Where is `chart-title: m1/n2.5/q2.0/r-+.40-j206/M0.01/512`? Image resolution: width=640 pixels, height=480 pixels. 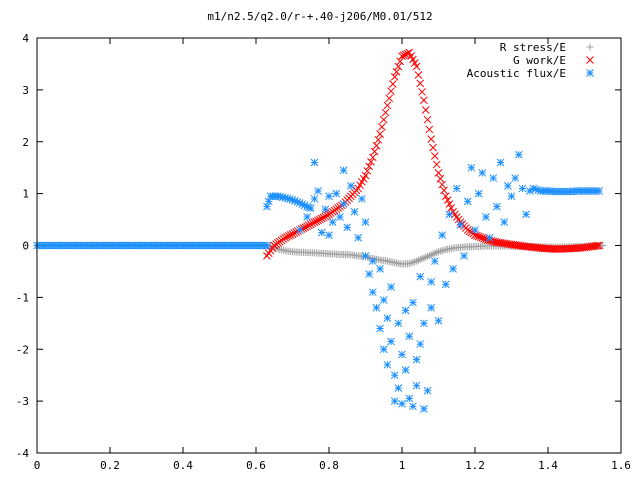 chart-title: m1/n2.5/q2.0/r-+.40-j206/M0.01/512 is located at coordinates (319, 16).